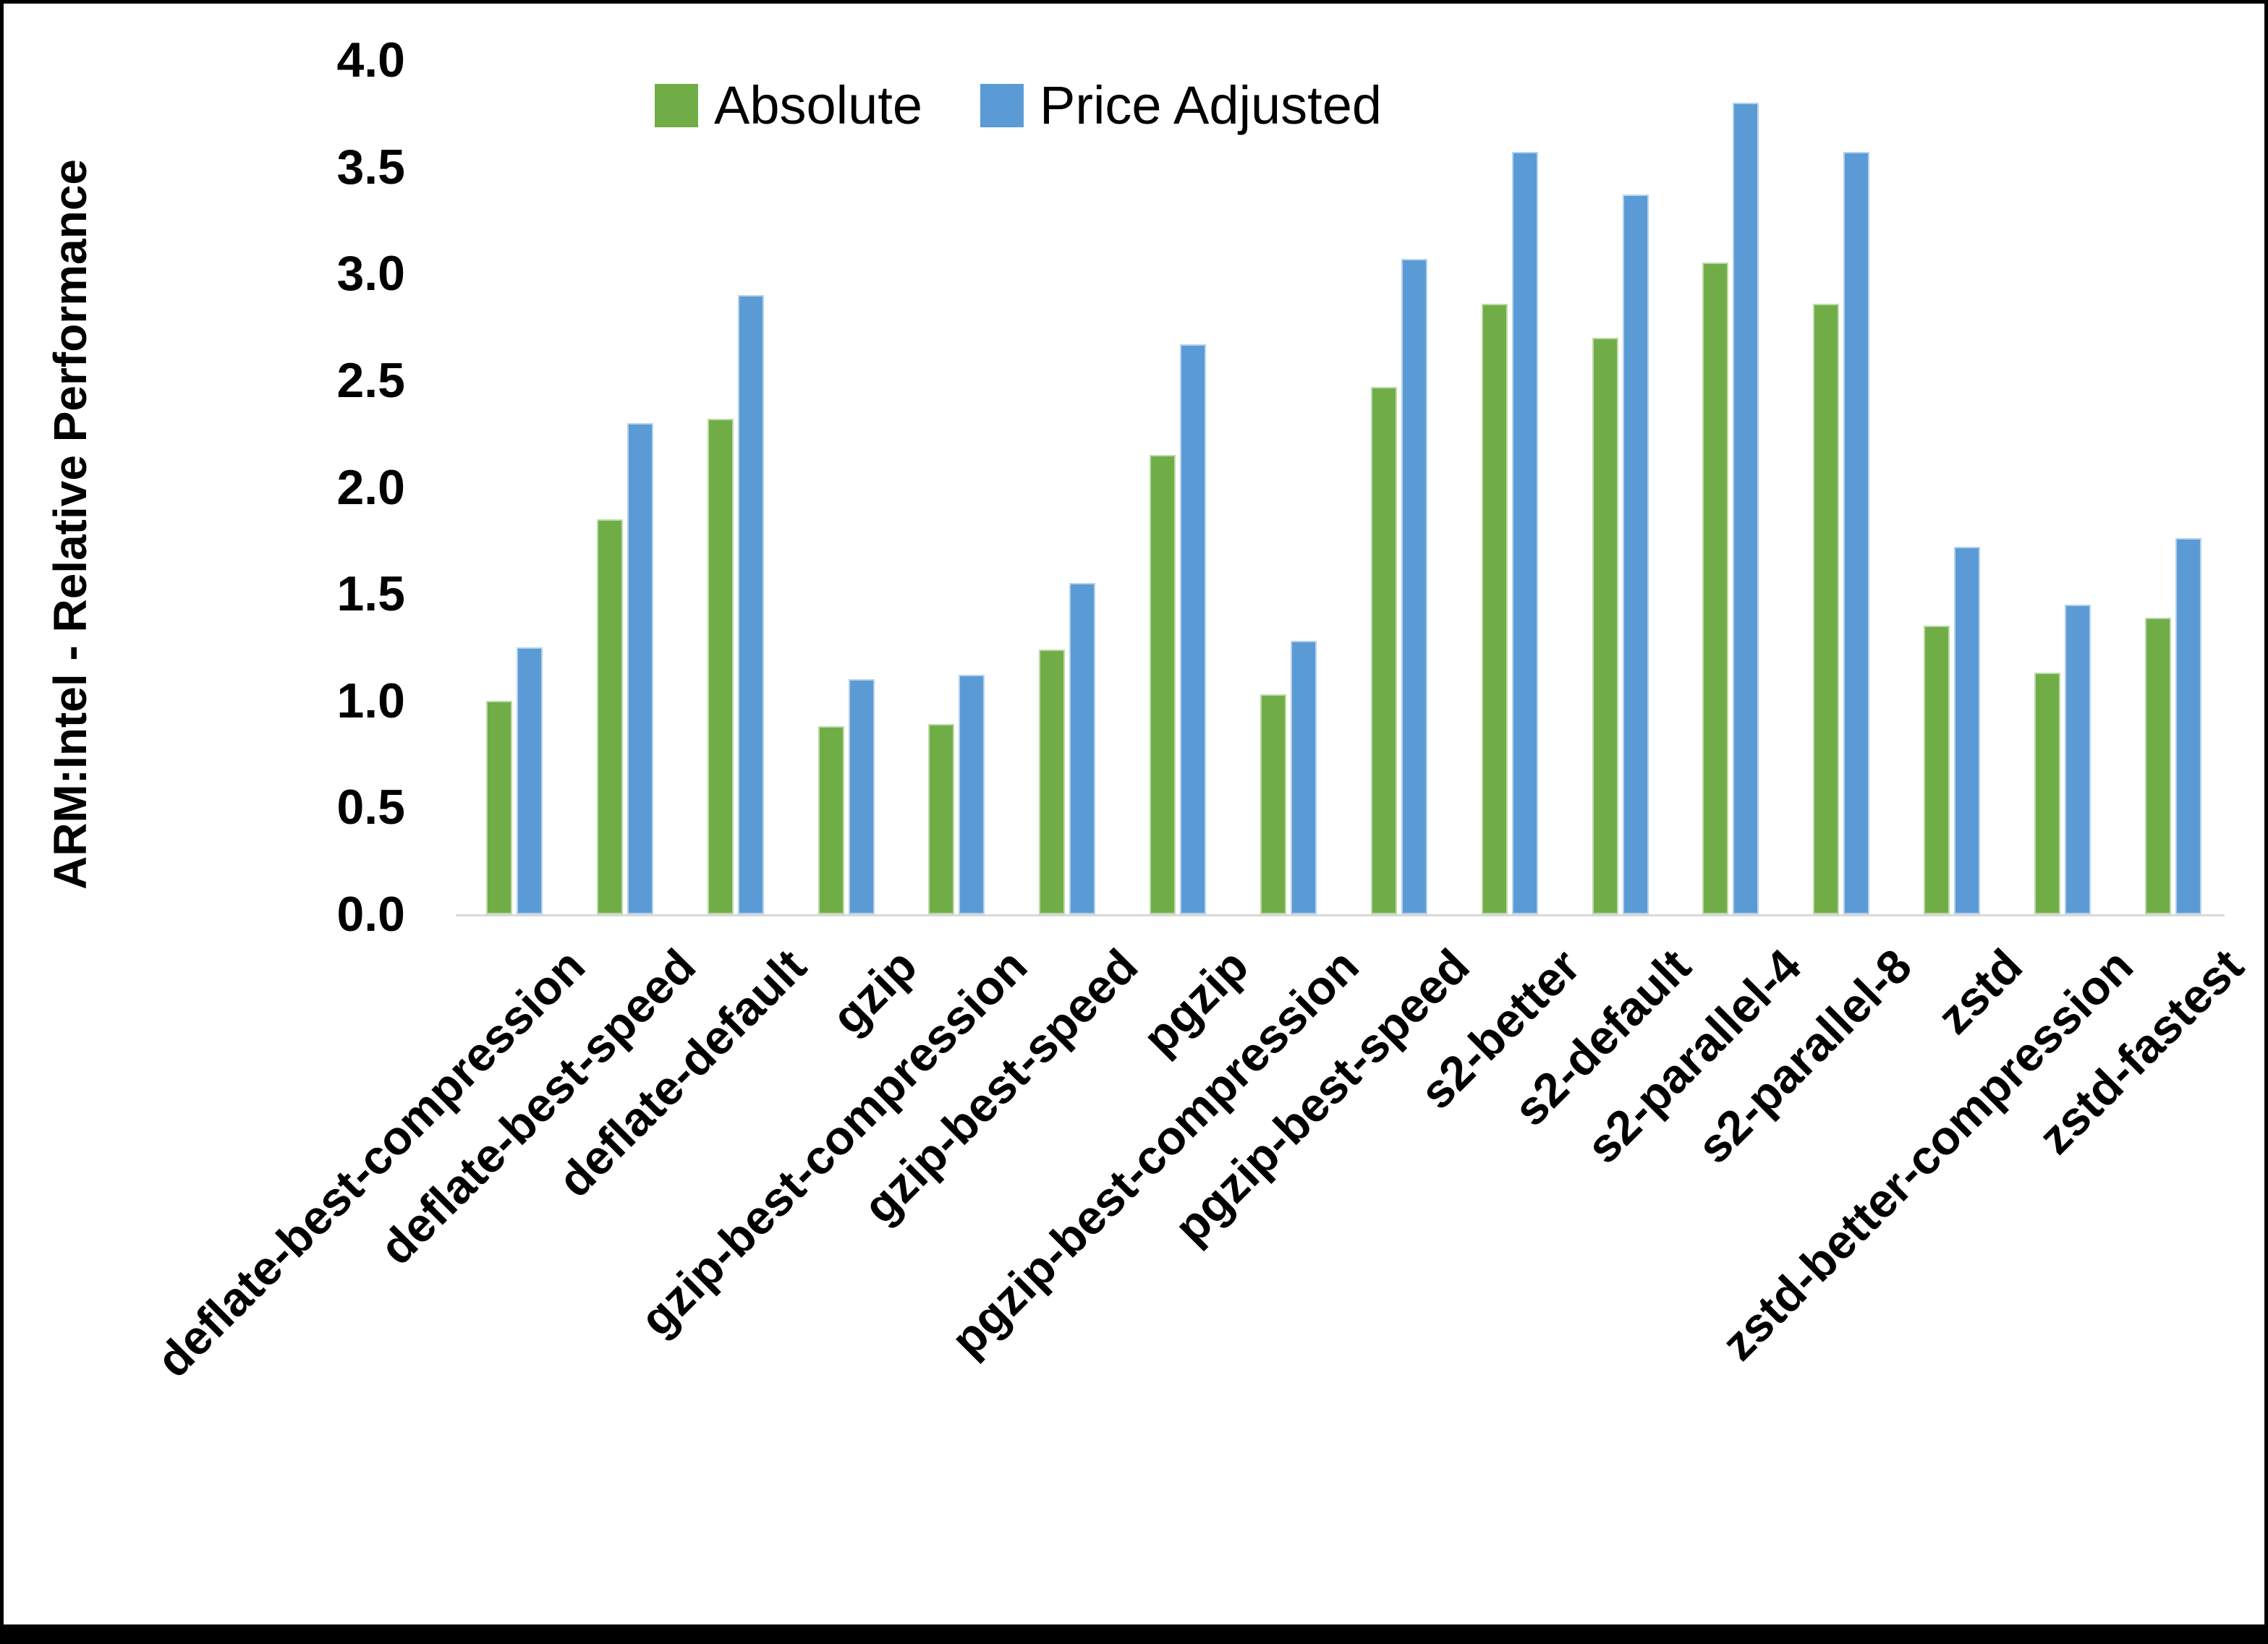  I want to click on bar-price-adjusted-zstd-fastest, so click(2188, 726).